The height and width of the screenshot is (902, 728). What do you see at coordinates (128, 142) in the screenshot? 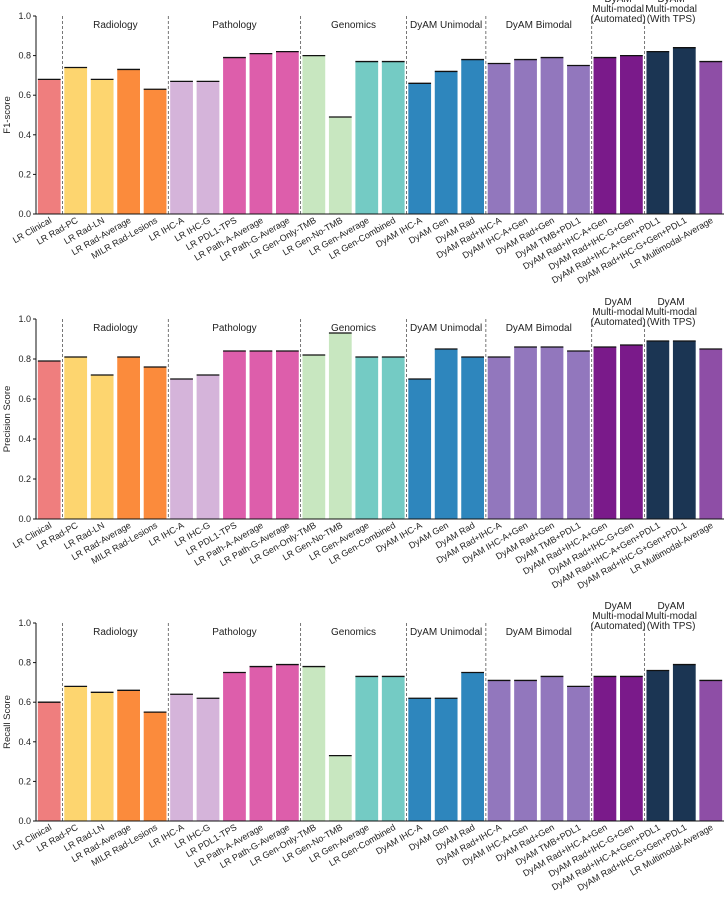
I see `bar-lr-rad-average` at bounding box center [128, 142].